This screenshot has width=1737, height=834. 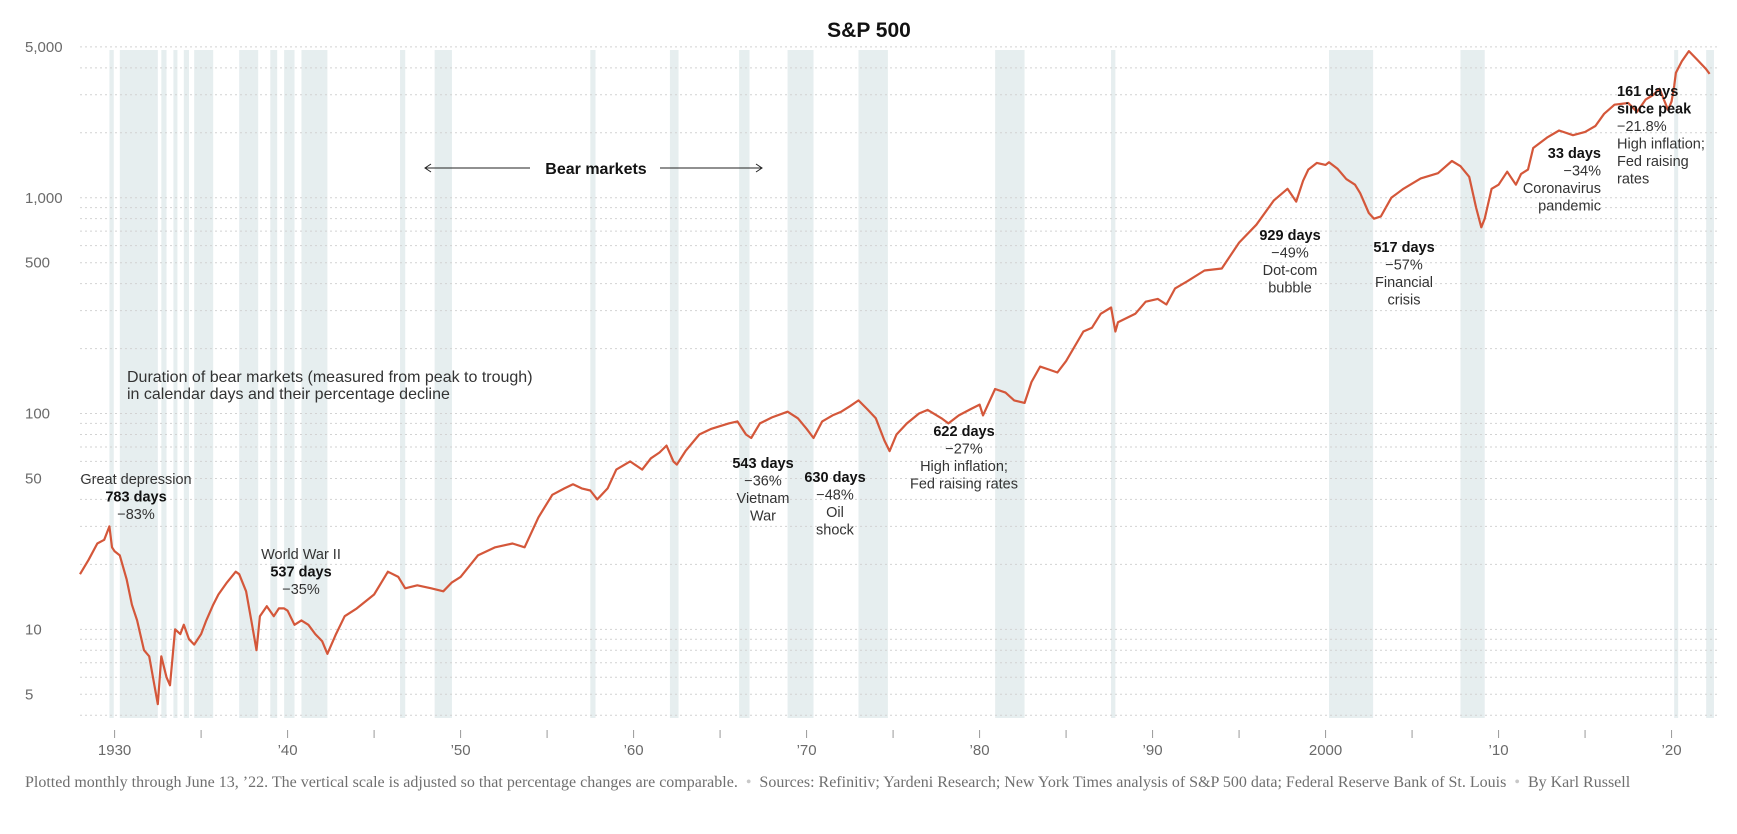 I want to click on annotation-detail: −34%, so click(x=1583, y=172).